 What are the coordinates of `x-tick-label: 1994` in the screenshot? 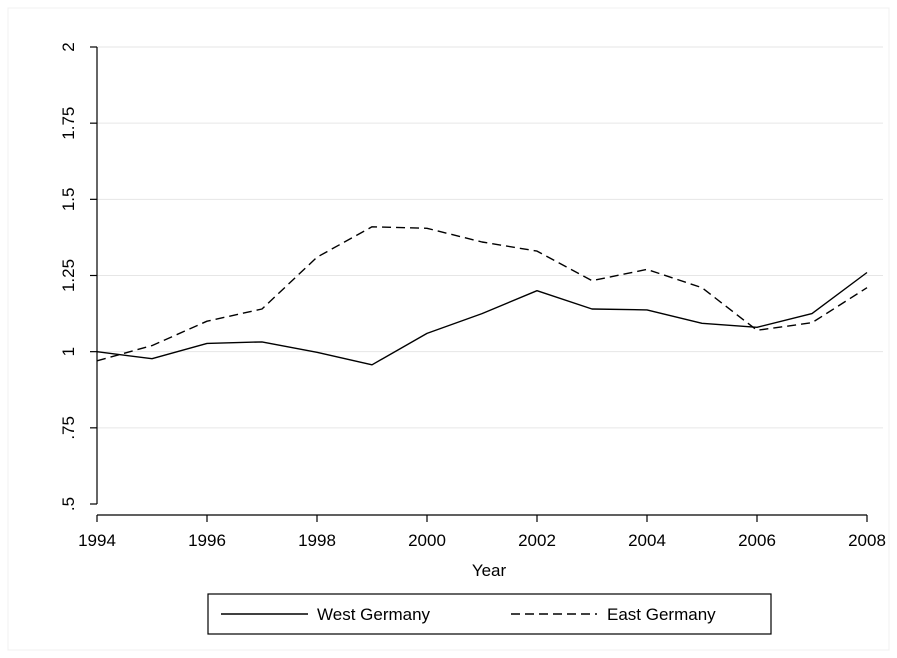 It's located at (97, 540).